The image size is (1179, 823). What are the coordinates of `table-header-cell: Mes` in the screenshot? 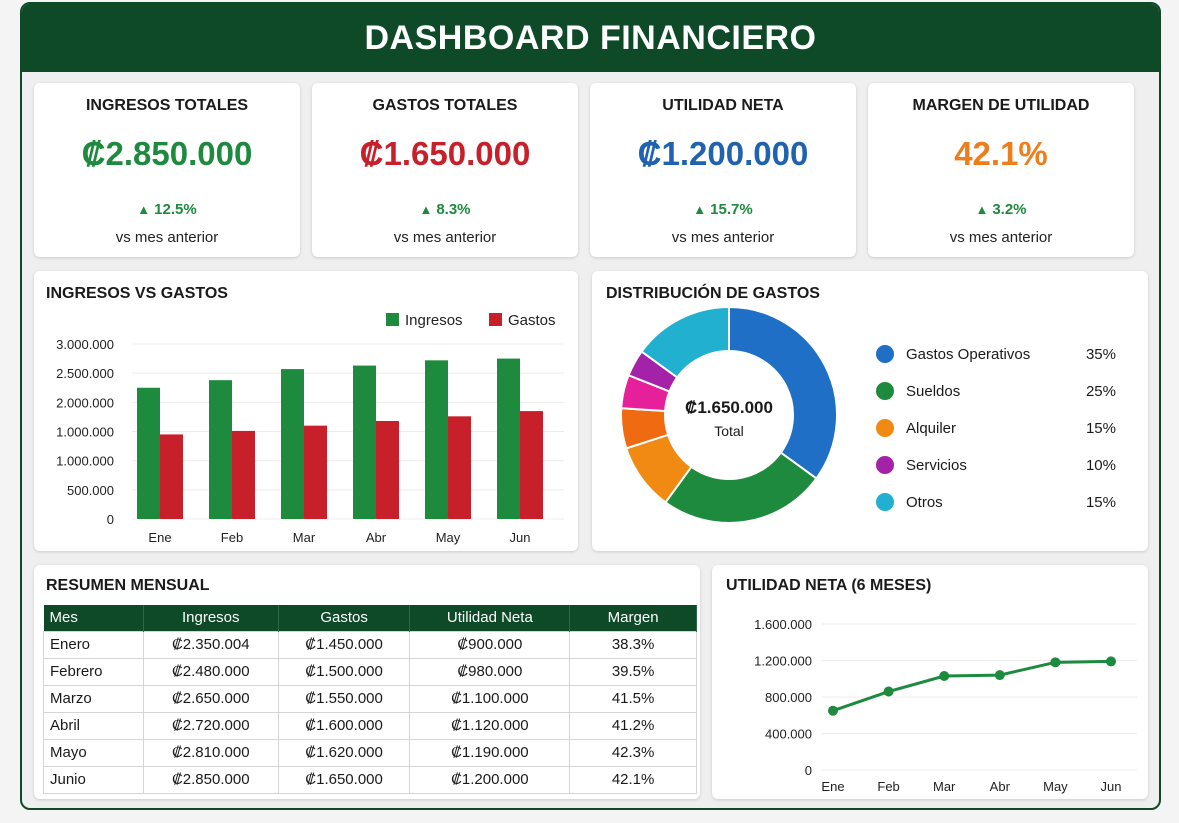 It's located at (93, 618).